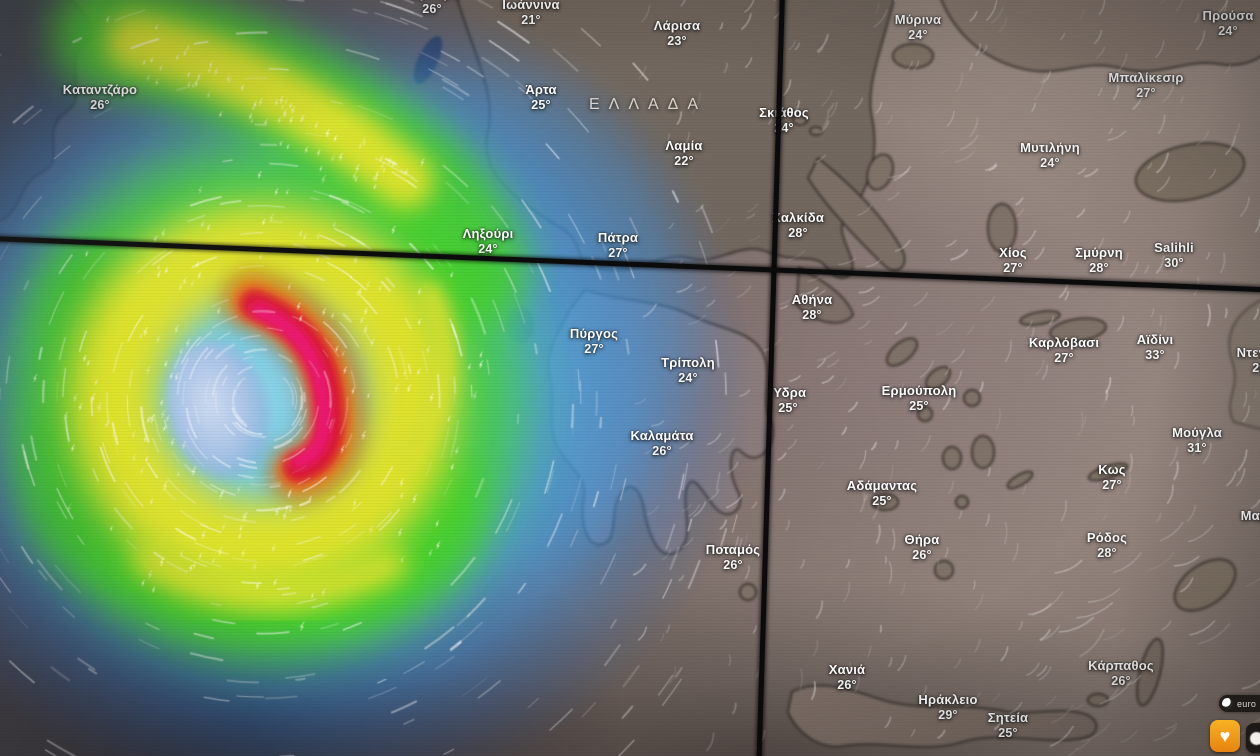 This screenshot has width=1260, height=756. Describe the element at coordinates (922, 539) in the screenshot. I see `city-name: Θήρα` at that location.